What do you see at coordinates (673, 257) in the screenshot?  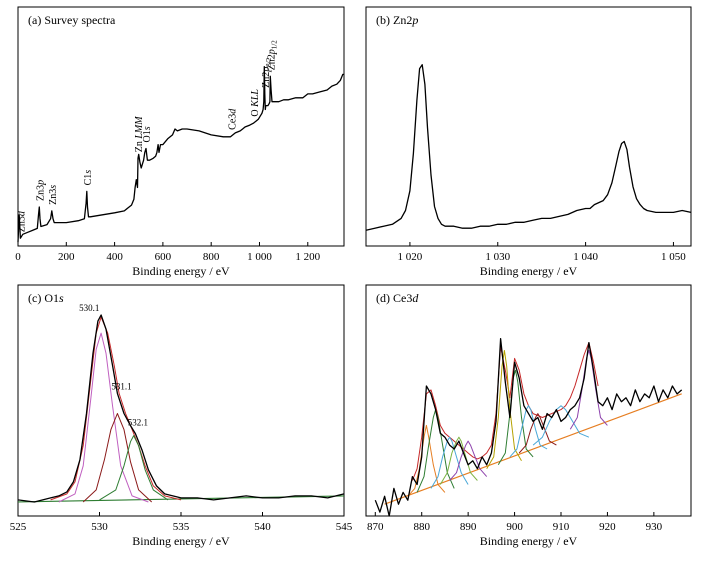 I see `x-tick-label: 1 050` at bounding box center [673, 257].